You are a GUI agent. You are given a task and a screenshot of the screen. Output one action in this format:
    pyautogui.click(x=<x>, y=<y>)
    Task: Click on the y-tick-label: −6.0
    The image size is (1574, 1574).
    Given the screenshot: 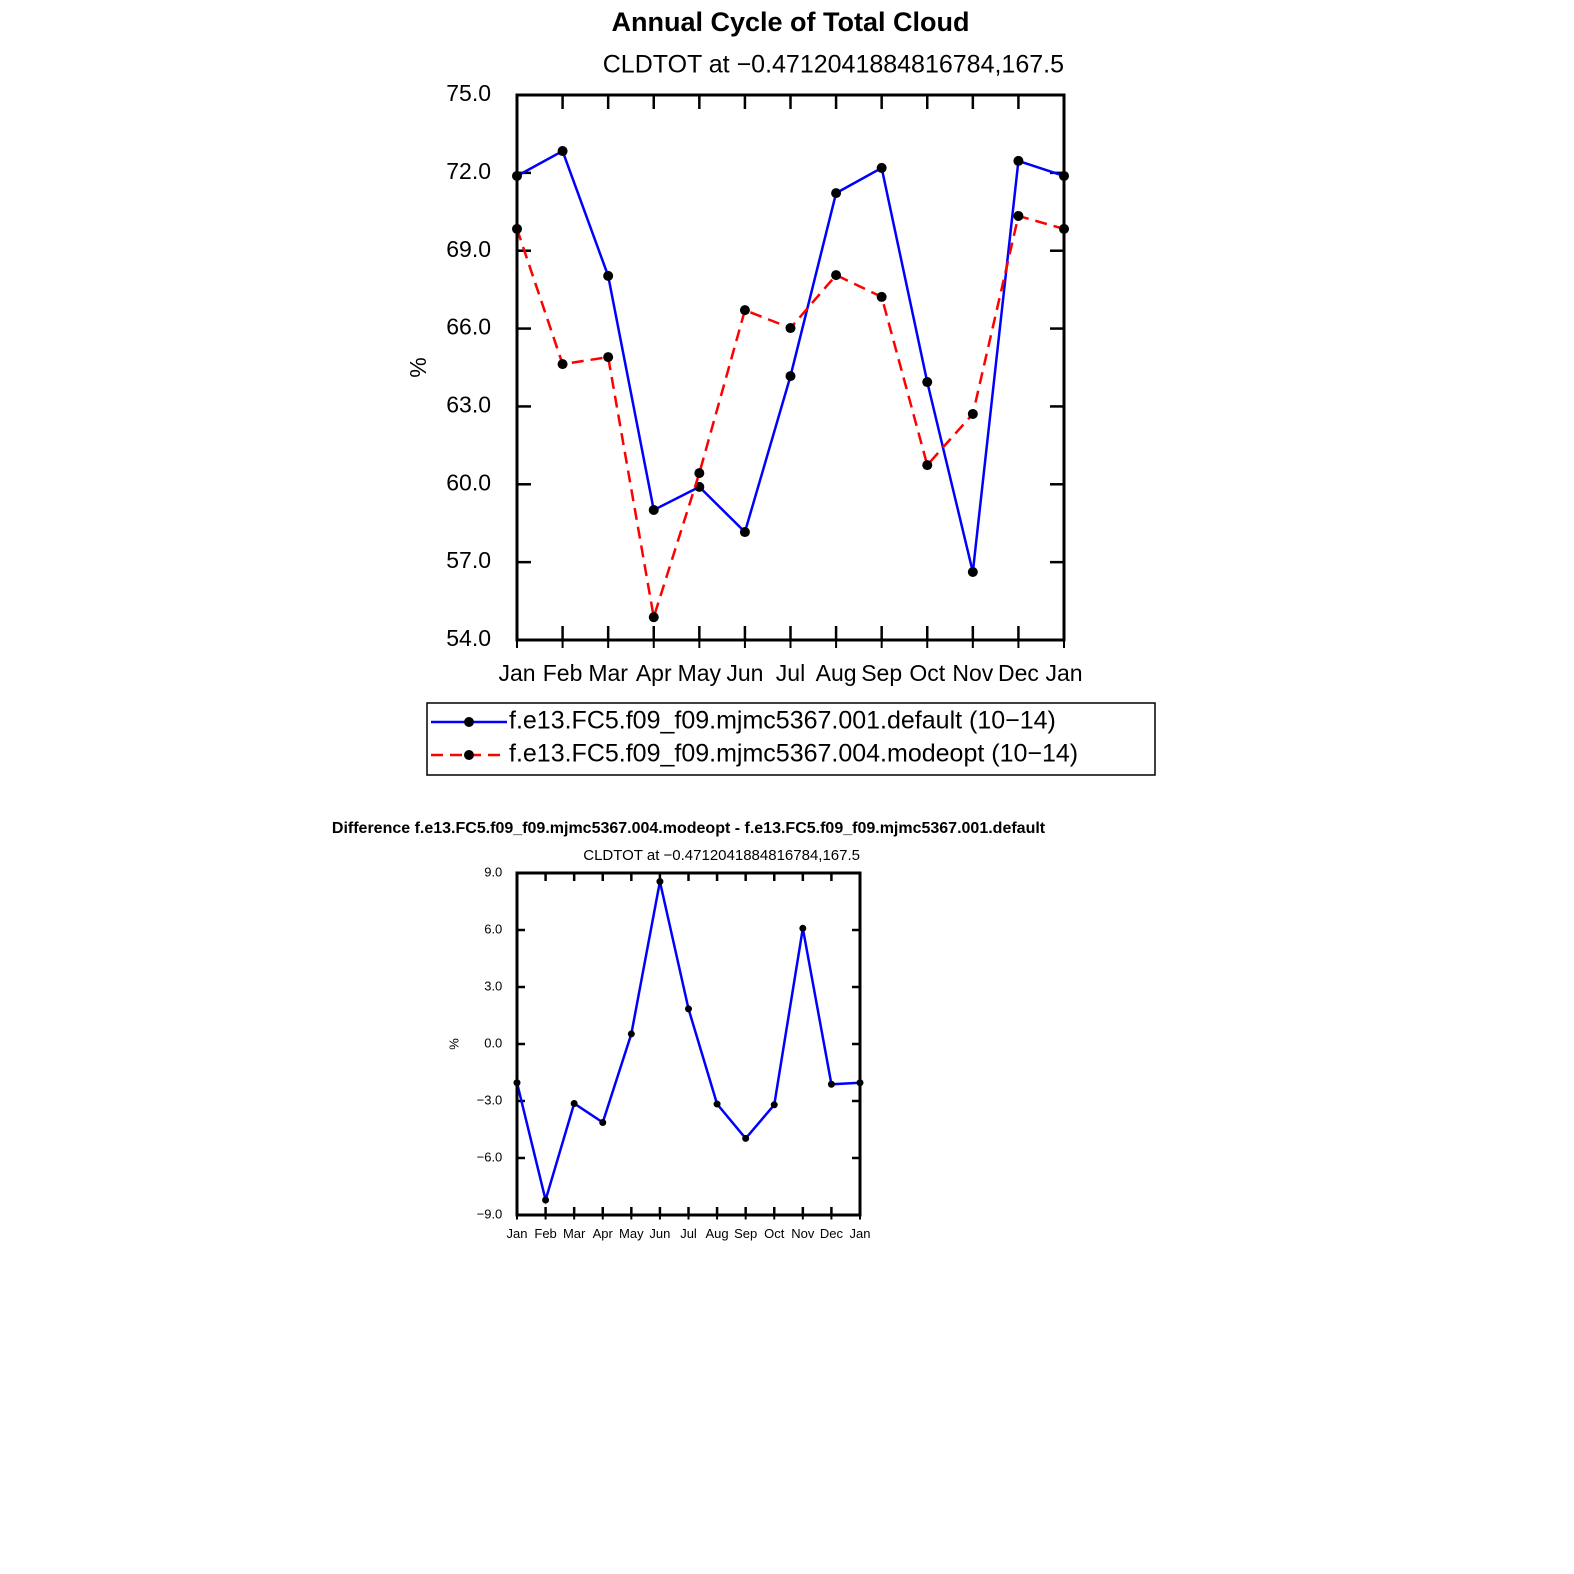 What is the action you would take?
    pyautogui.click(x=490, y=1156)
    